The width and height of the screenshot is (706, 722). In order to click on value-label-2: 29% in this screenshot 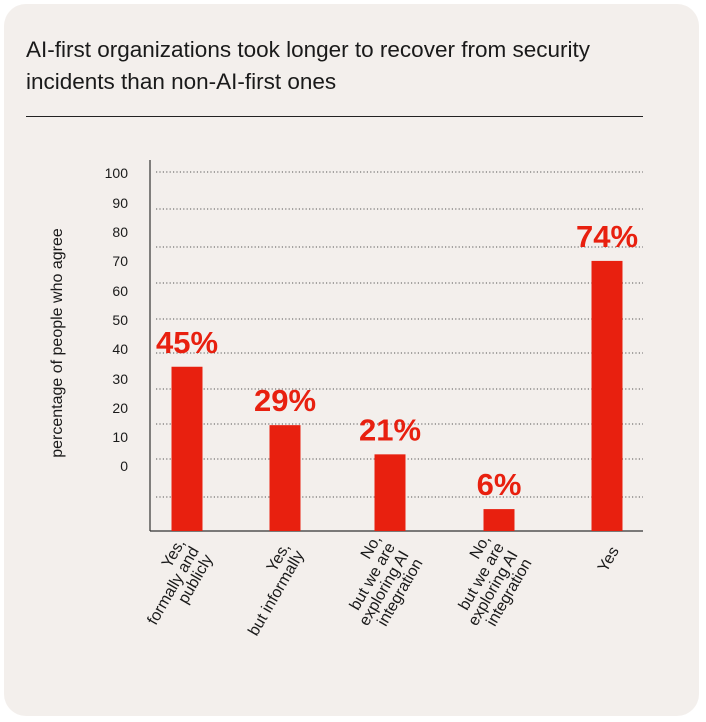, I will do `click(285, 400)`.